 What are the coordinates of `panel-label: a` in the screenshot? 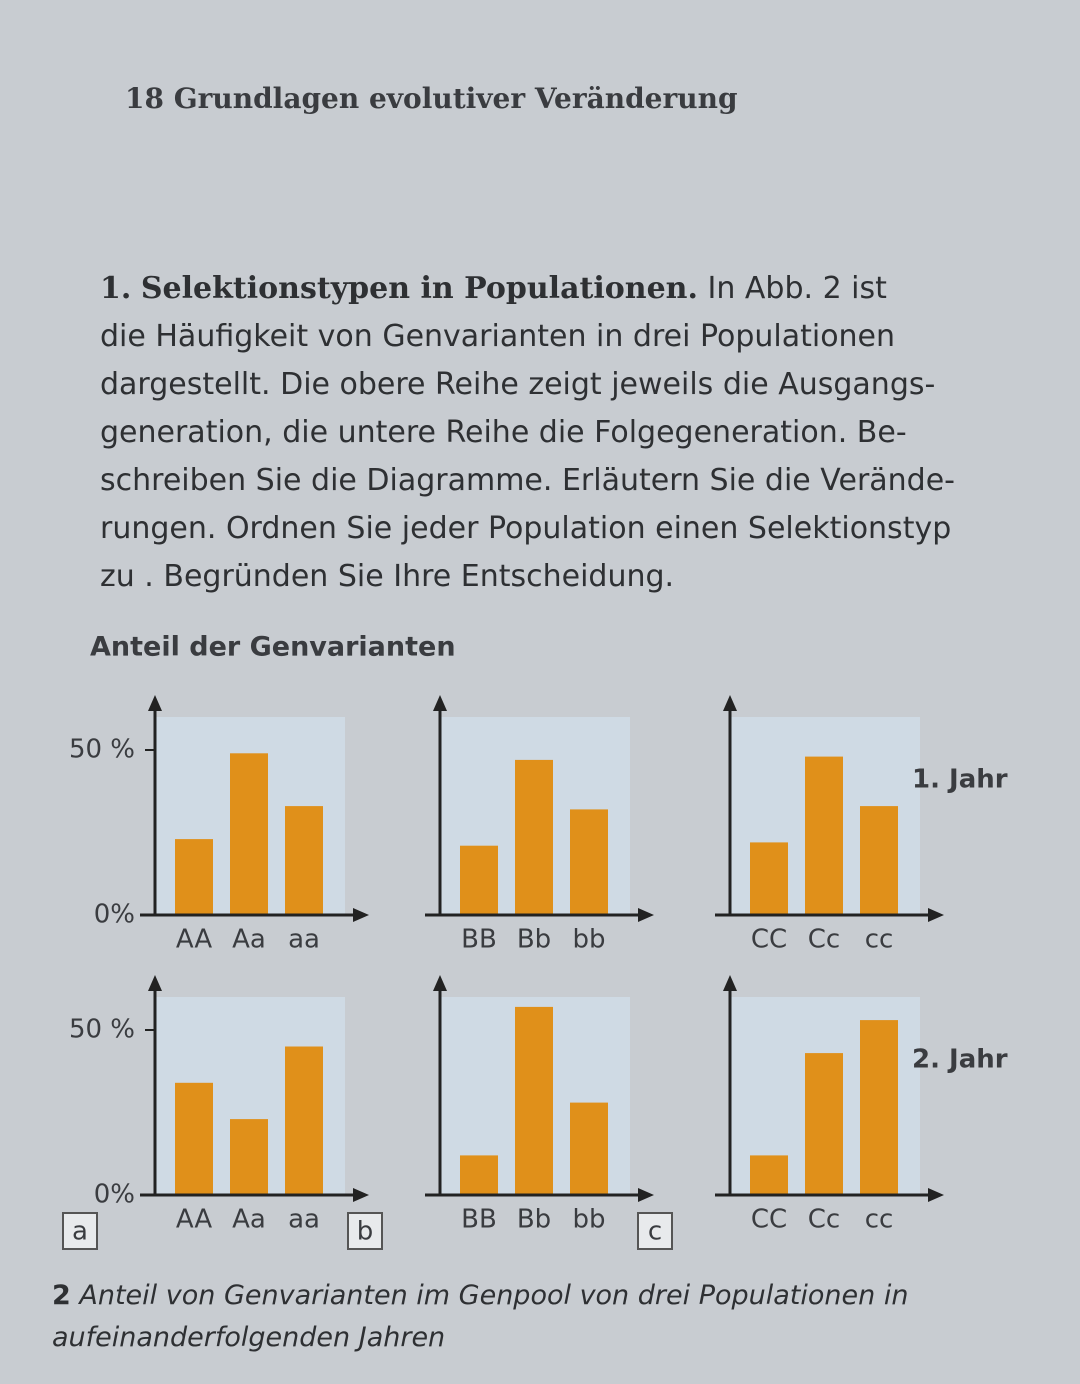 It's located at (80, 1232).